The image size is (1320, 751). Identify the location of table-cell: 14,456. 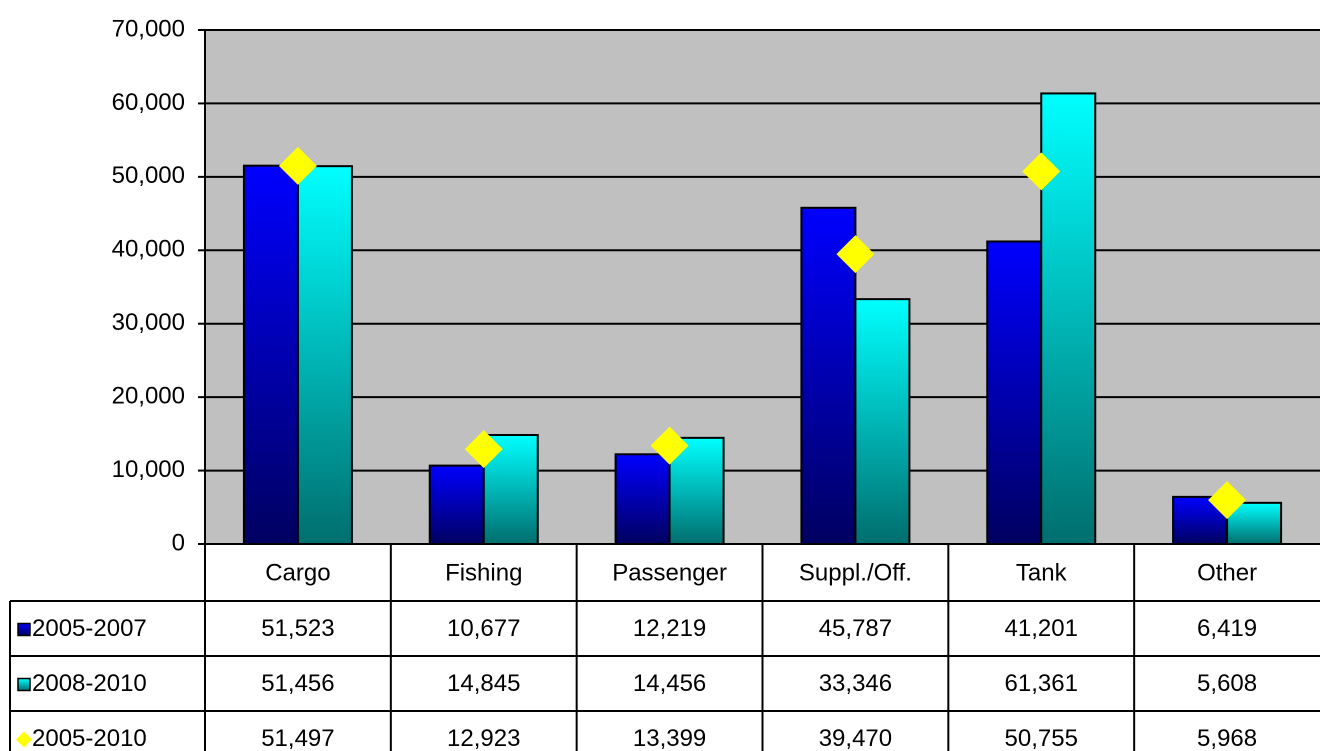
(669, 683).